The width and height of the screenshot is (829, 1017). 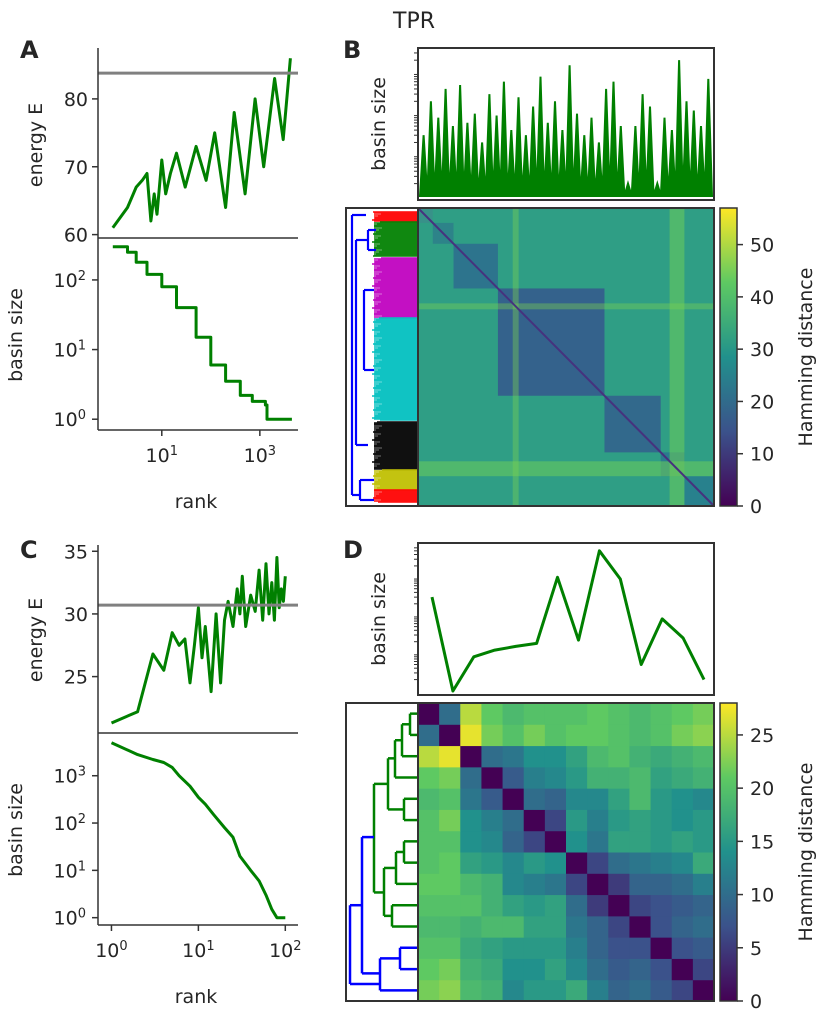 What do you see at coordinates (162, 456) in the screenshot?
I see `panel-a-xtick-label: 101` at bounding box center [162, 456].